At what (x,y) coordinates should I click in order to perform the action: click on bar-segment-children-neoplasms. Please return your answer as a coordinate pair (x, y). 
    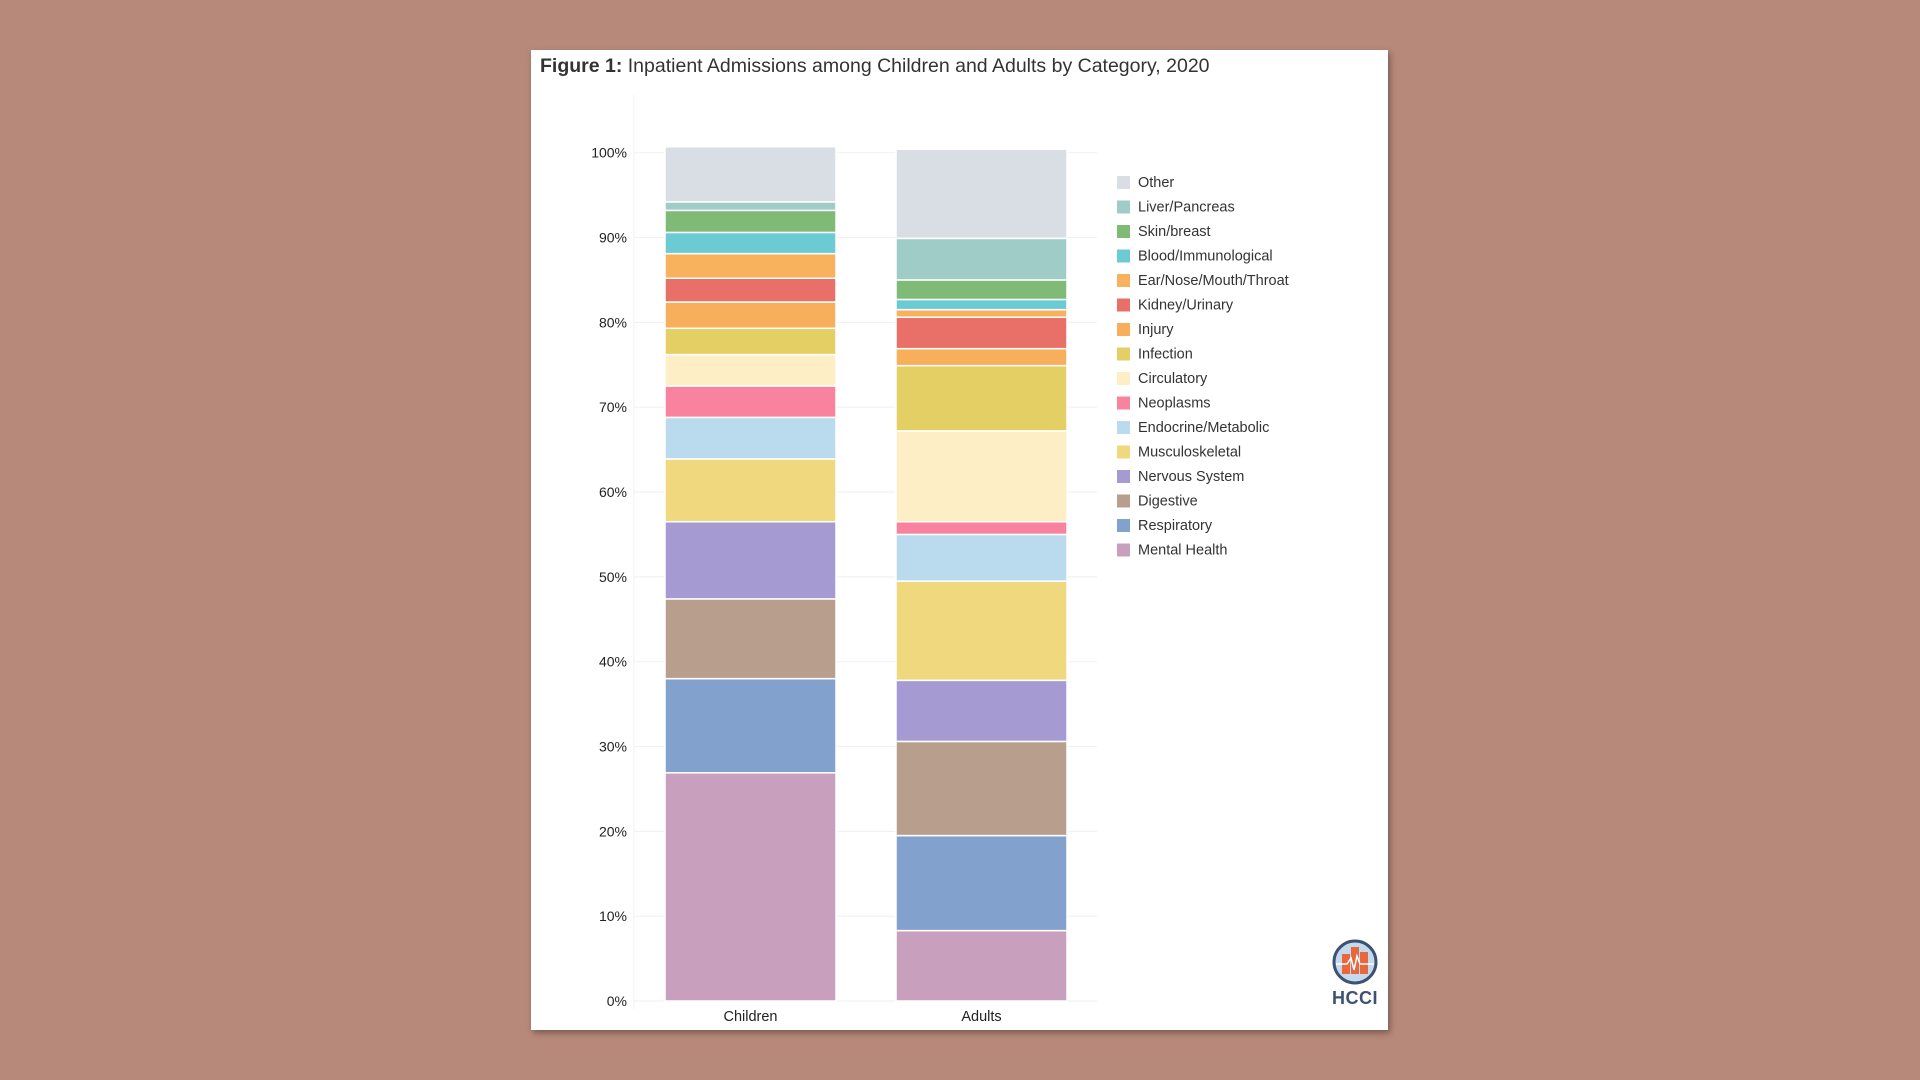
    Looking at the image, I should click on (750, 402).